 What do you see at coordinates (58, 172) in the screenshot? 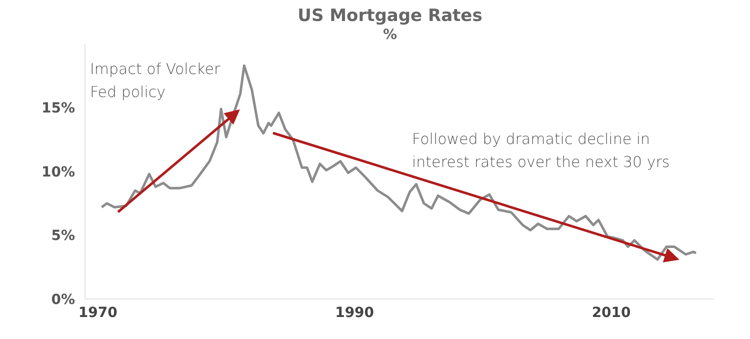
I see `y-tick-label: 10%` at bounding box center [58, 172].